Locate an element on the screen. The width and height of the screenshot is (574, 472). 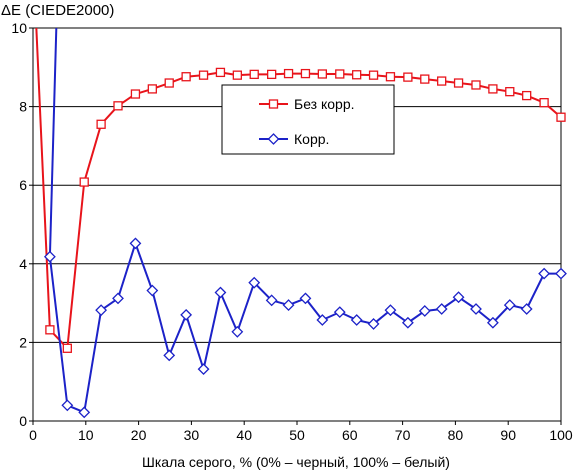
x-tick-label-70: 70 is located at coordinates (403, 435).